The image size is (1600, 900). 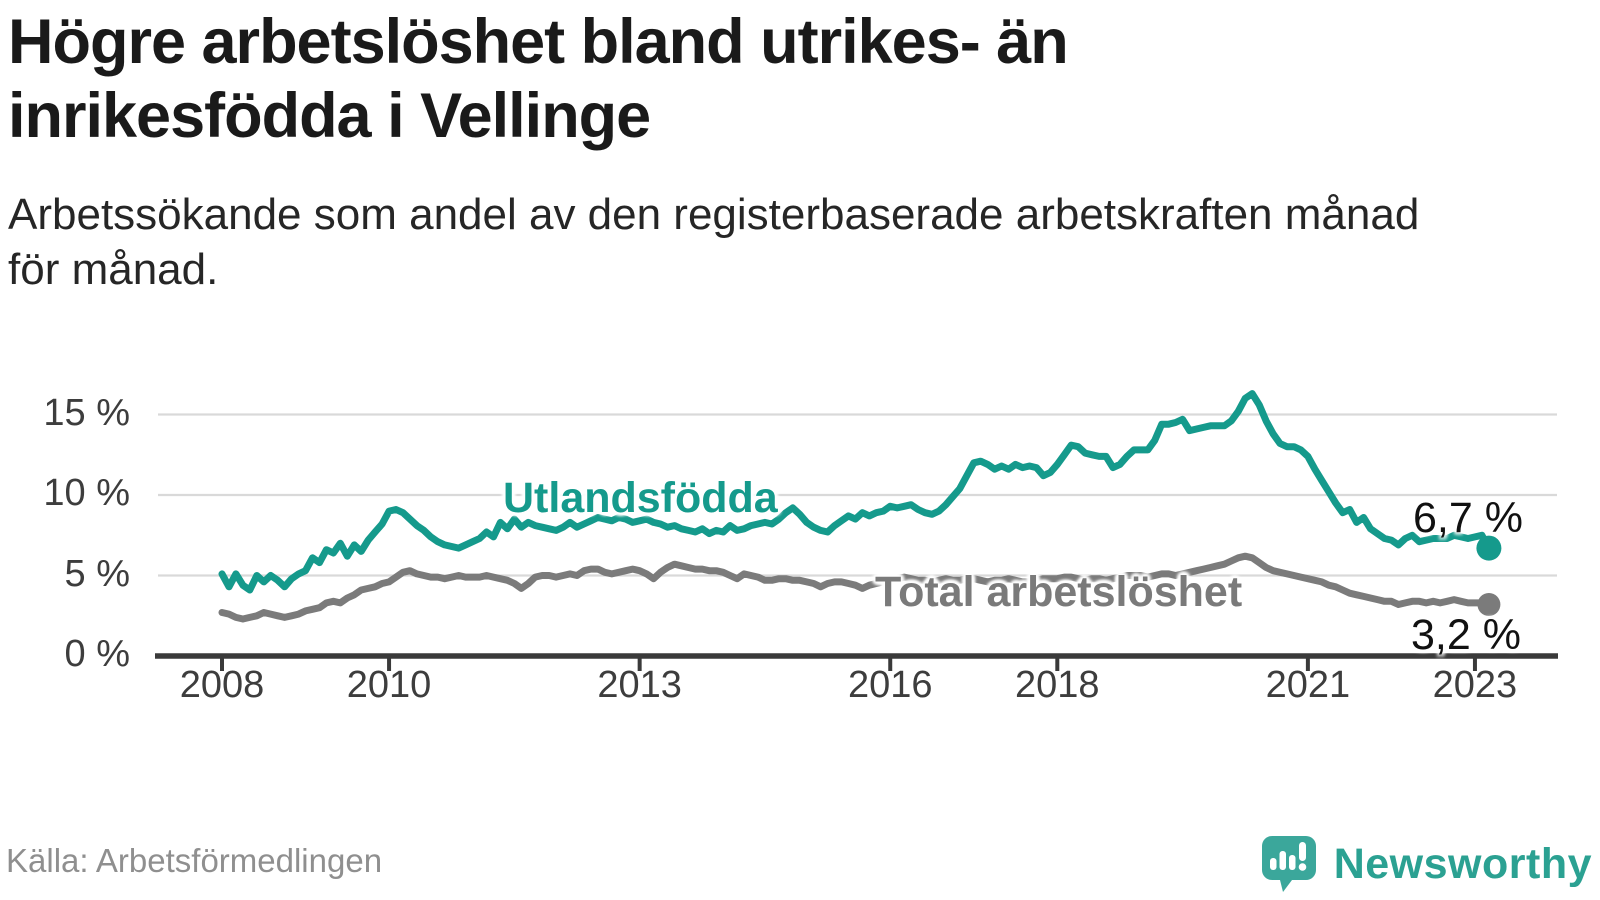 What do you see at coordinates (1466, 635) in the screenshot?
I see `end-value-label-total-arbetsloshet: 3,2 %` at bounding box center [1466, 635].